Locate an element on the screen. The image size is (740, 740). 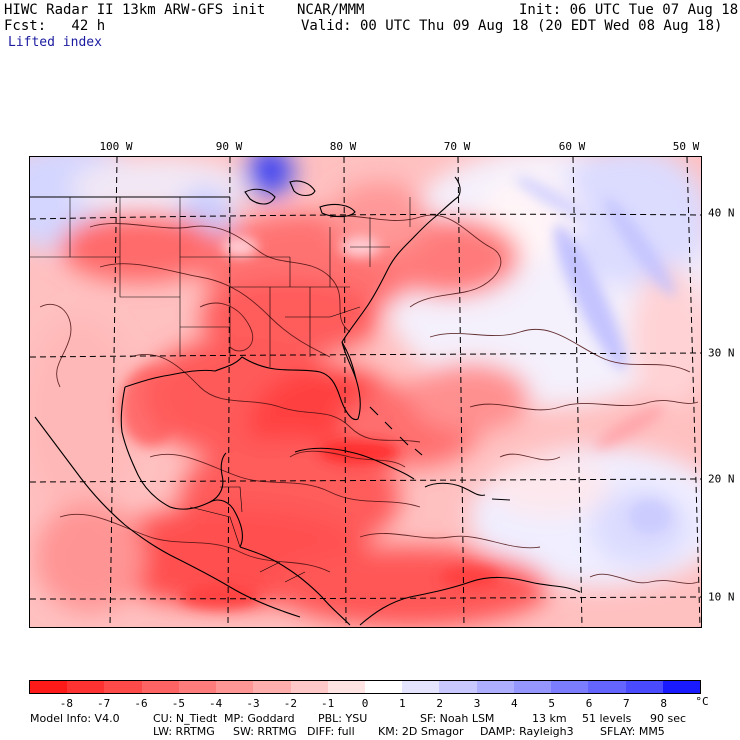
colorbar-tick-label: -6 is located at coordinates (141, 703).